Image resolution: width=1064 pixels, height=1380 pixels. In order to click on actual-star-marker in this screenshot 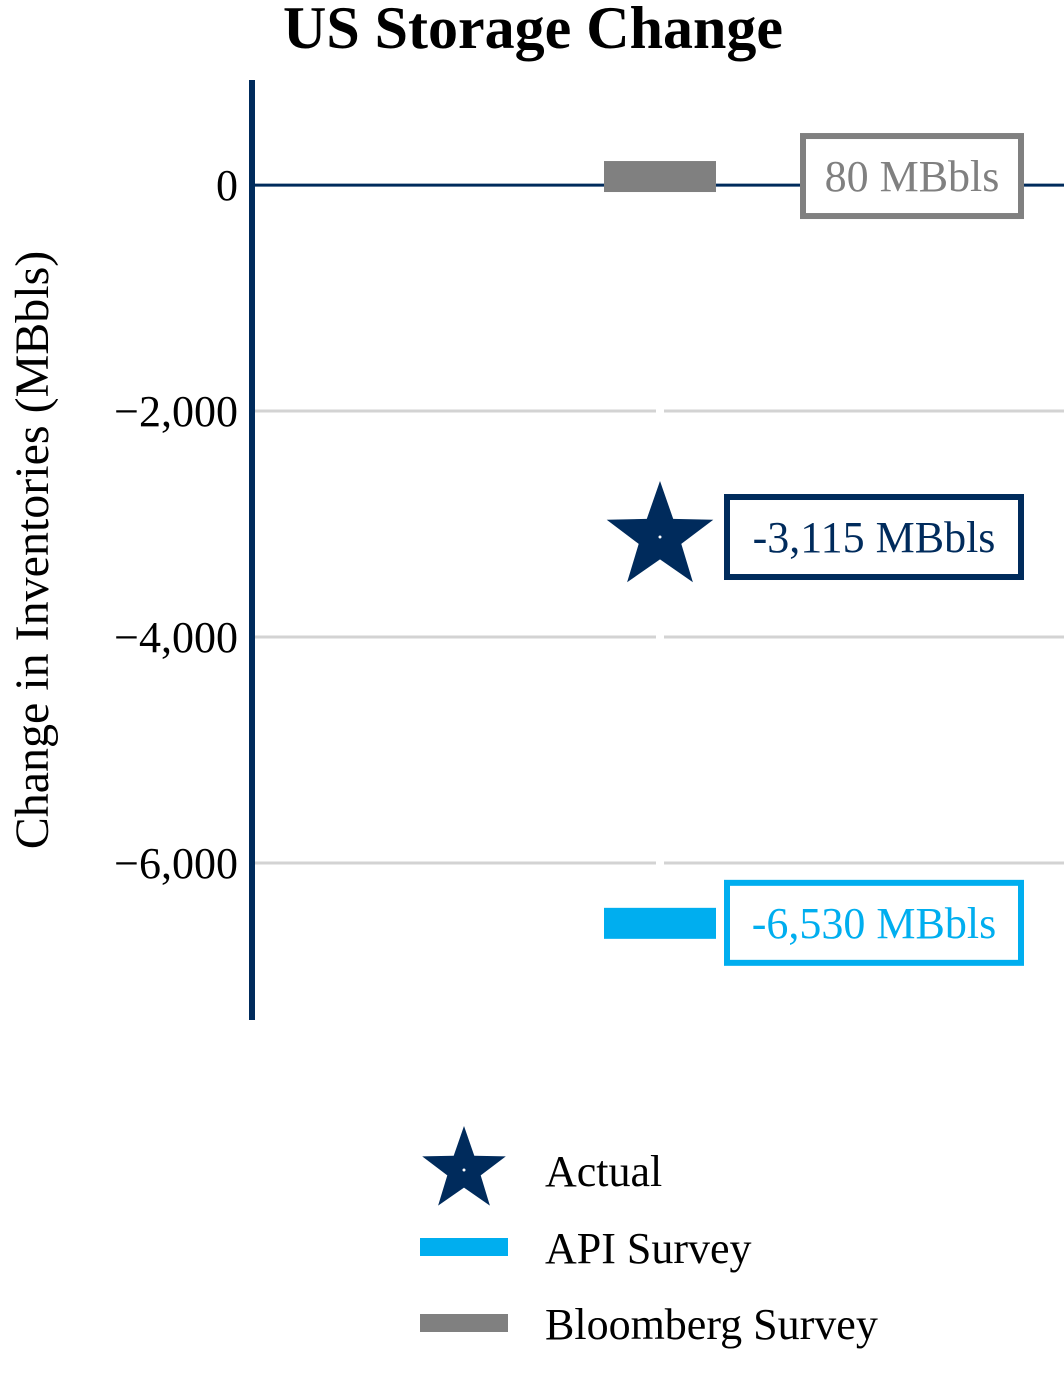, I will do `click(660, 532)`.